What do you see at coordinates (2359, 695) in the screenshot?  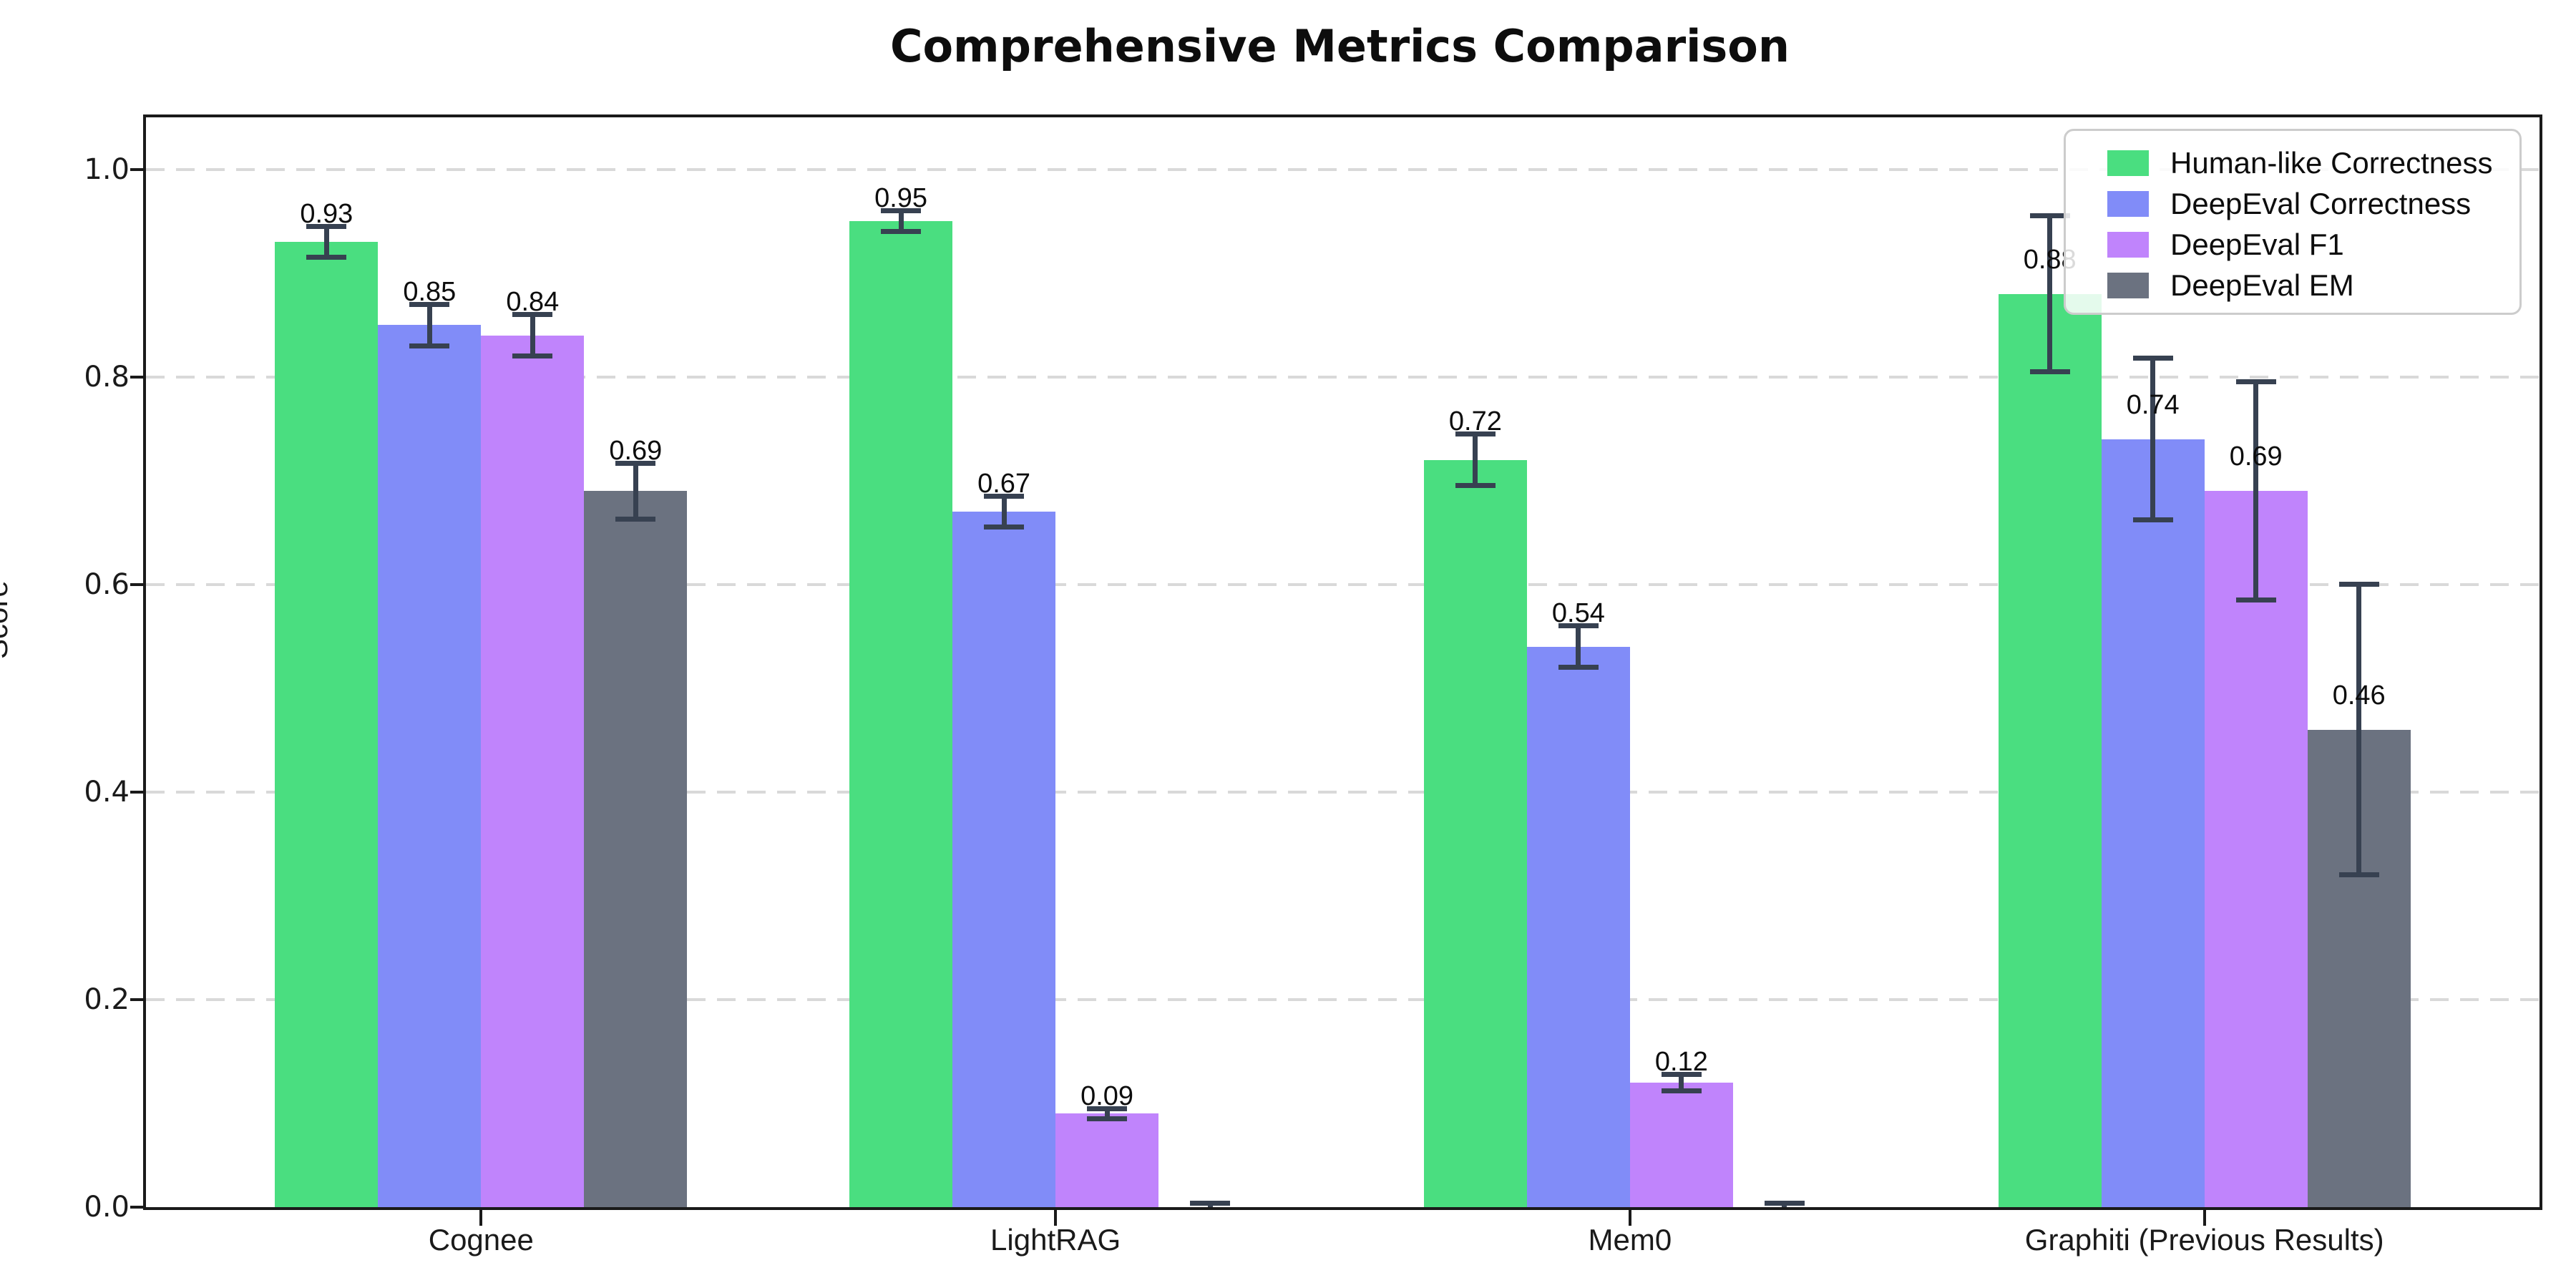 I see `bar-value-label: 0.46` at bounding box center [2359, 695].